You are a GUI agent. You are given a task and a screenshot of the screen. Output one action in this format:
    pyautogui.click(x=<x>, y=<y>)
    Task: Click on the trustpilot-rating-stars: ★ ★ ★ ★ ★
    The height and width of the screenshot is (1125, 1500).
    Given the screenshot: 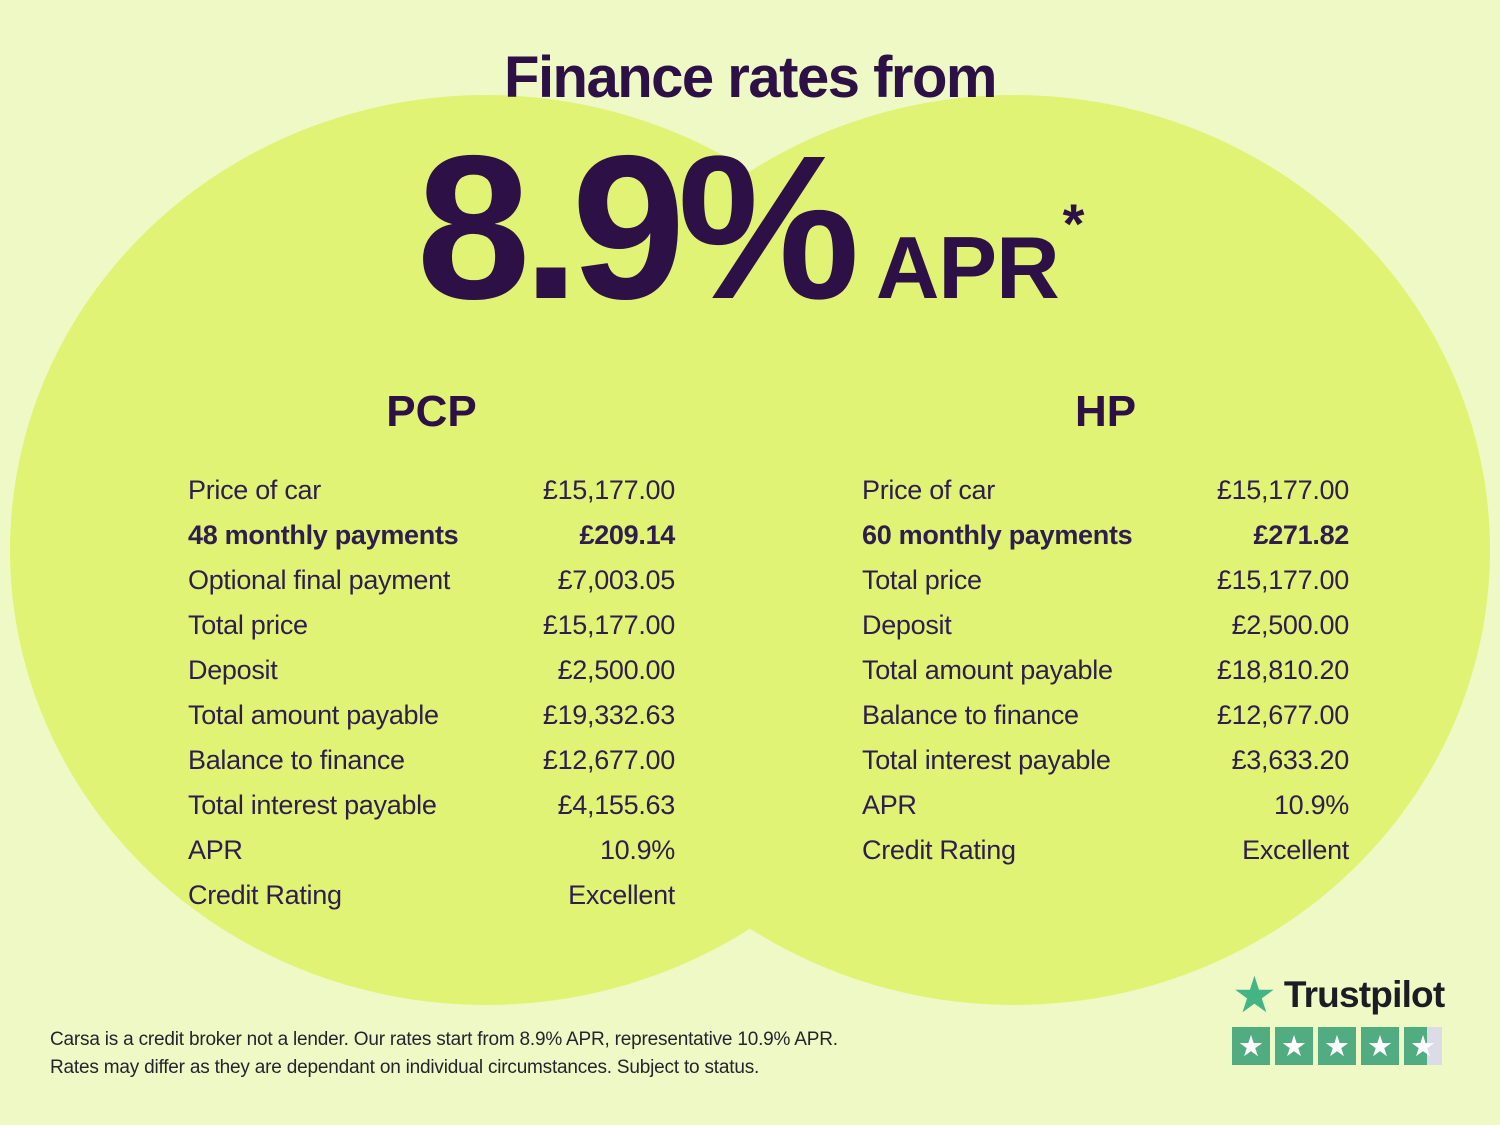 What is the action you would take?
    pyautogui.click(x=1344, y=1046)
    